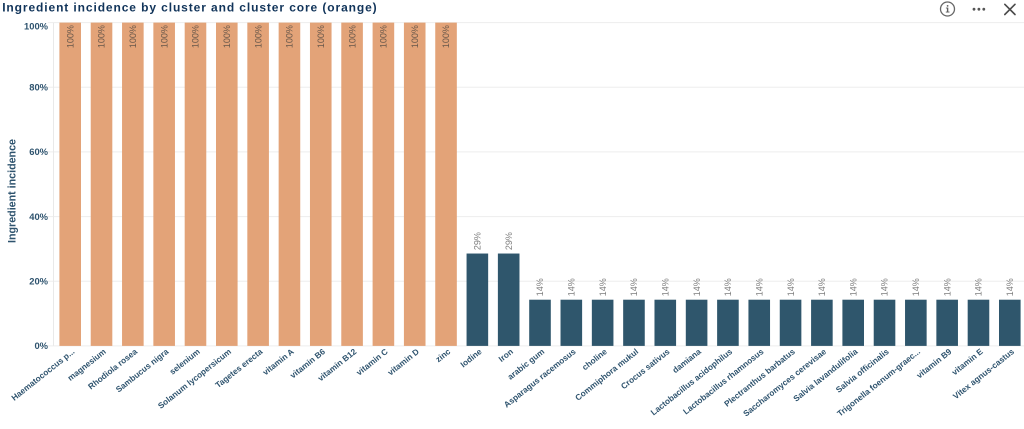 The image size is (1024, 429). I want to click on svg-text: Ingredient incidence, so click(13, 191).